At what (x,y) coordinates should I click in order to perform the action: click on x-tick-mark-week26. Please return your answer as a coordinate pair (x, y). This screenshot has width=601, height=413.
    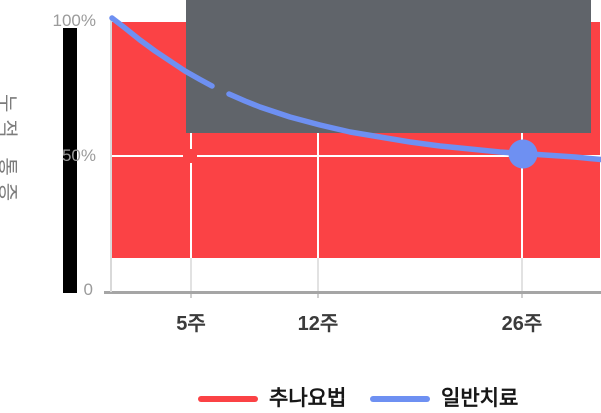
    Looking at the image, I should click on (522, 296).